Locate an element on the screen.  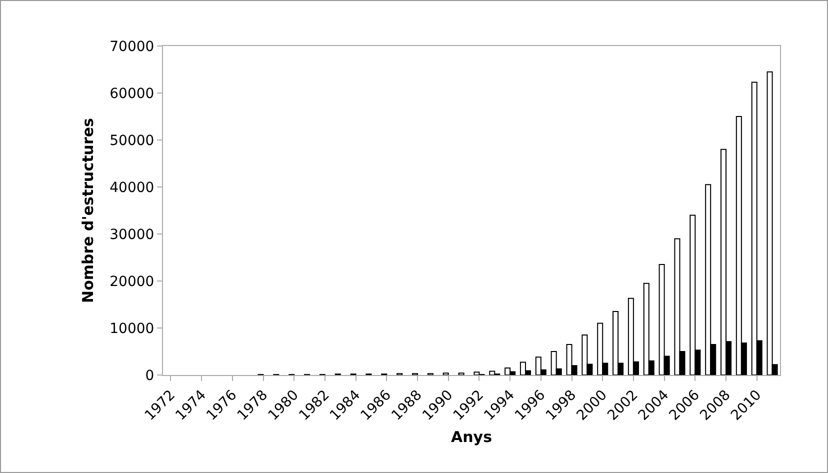
y-tick-label: 20000 is located at coordinates (132, 282).